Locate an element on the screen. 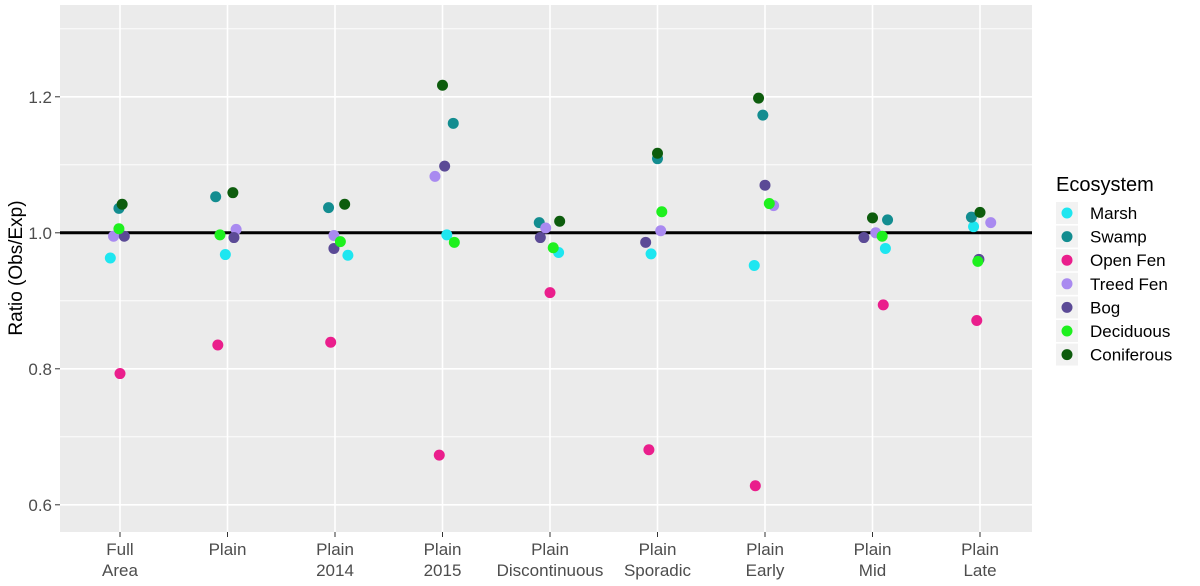  legend-label: Coniferous is located at coordinates (1131, 355).